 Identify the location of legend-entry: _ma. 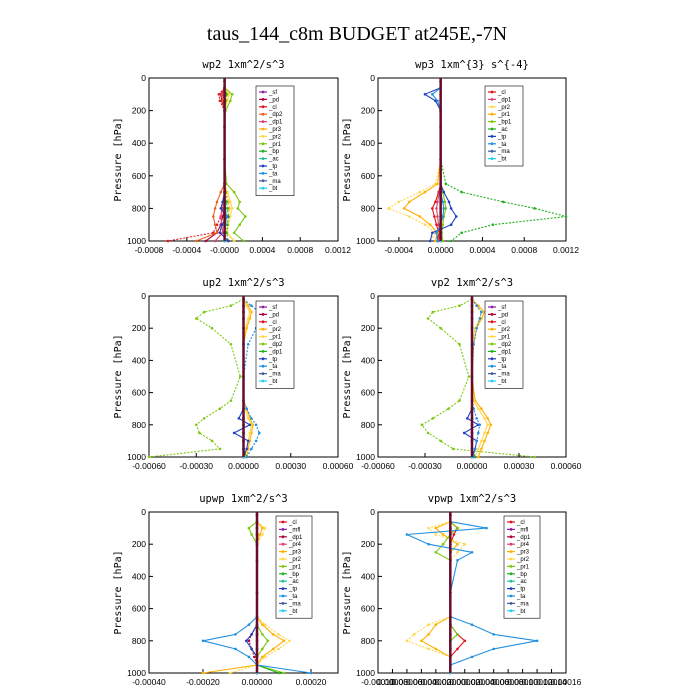
(503, 375).